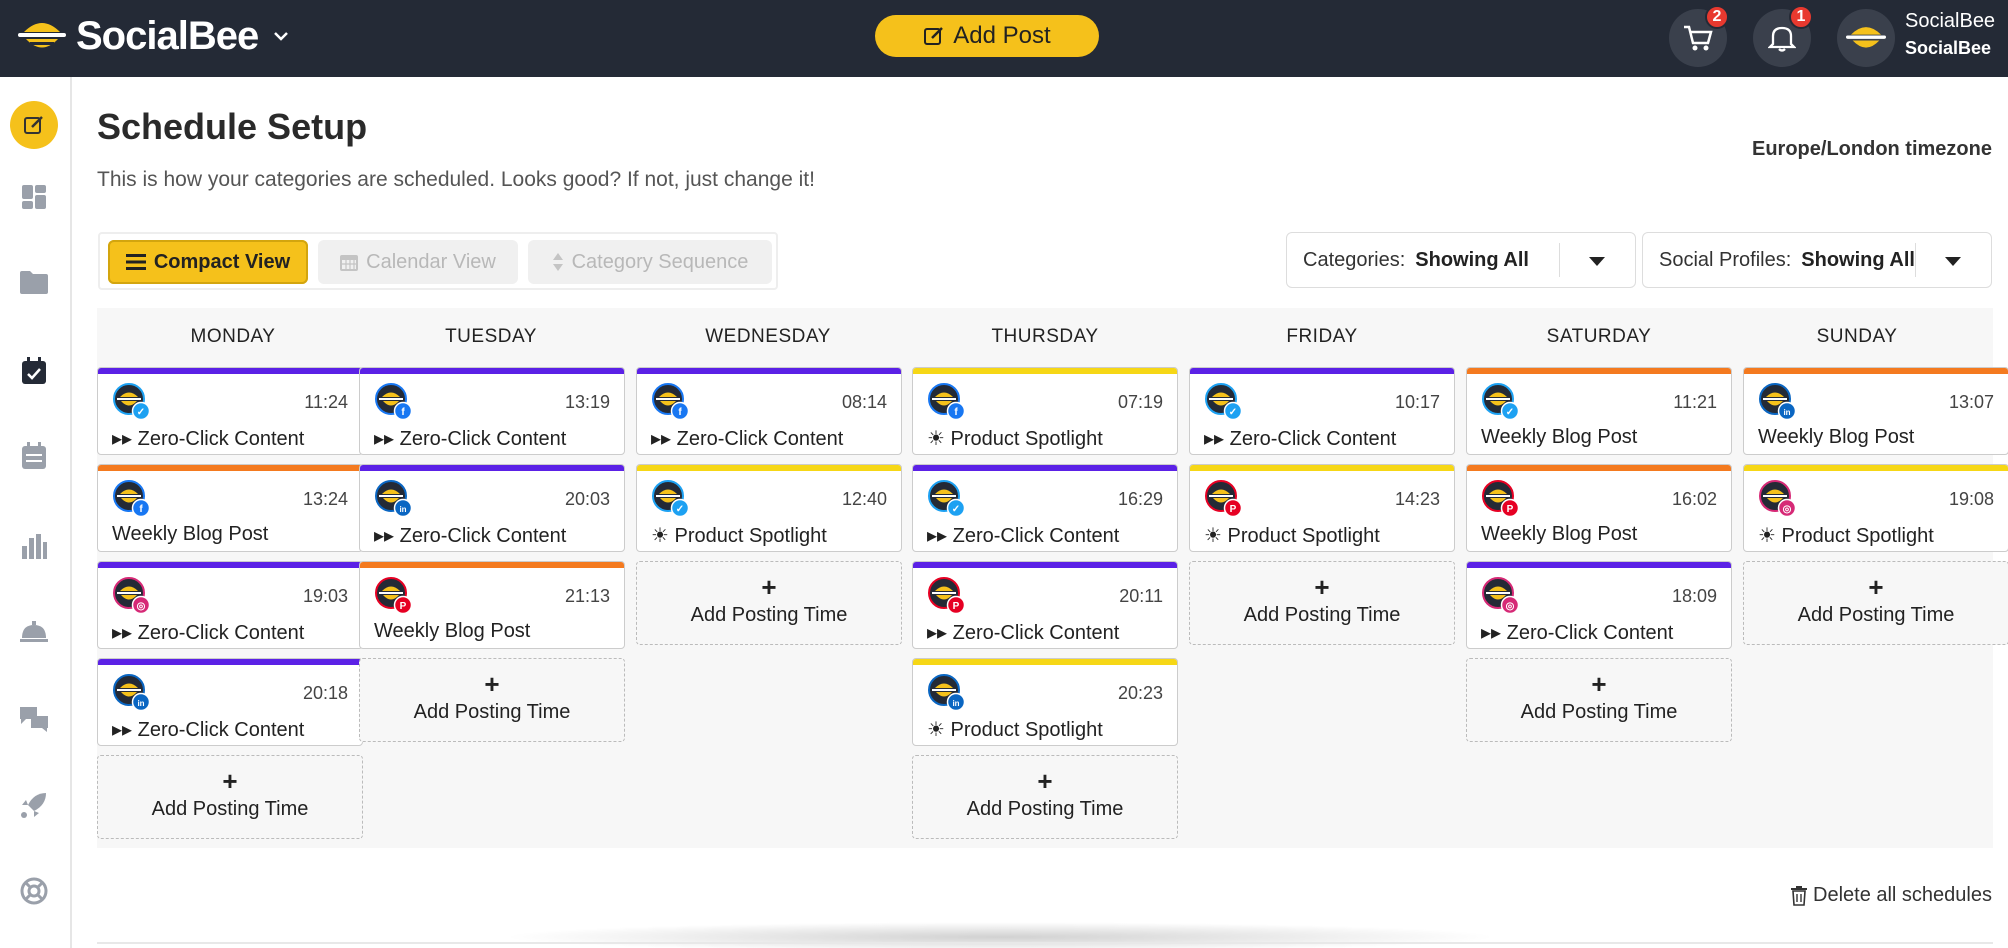 The width and height of the screenshot is (2008, 948). Describe the element at coordinates (1417, 402) in the screenshot. I see `slot-time: 10:17` at that location.